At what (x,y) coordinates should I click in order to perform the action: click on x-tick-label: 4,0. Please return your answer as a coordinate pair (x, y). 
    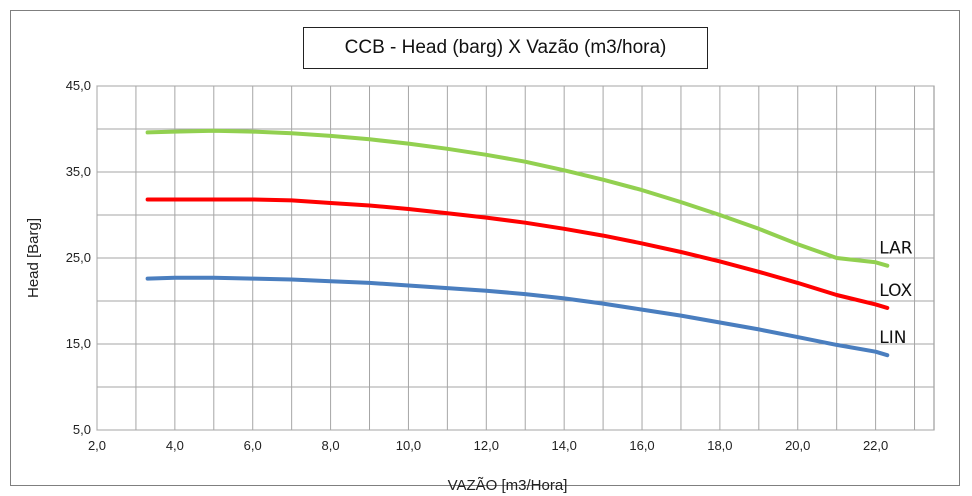
    Looking at the image, I should click on (175, 445).